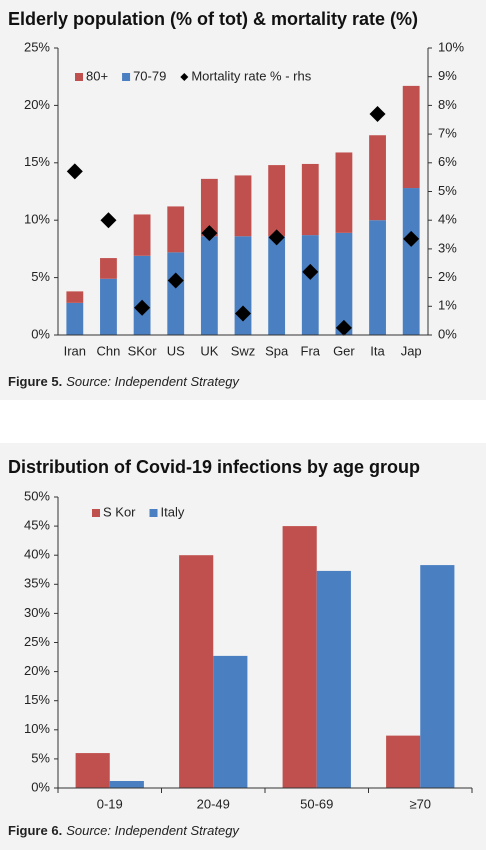  I want to click on y-tick-label: 30%, so click(37, 612).